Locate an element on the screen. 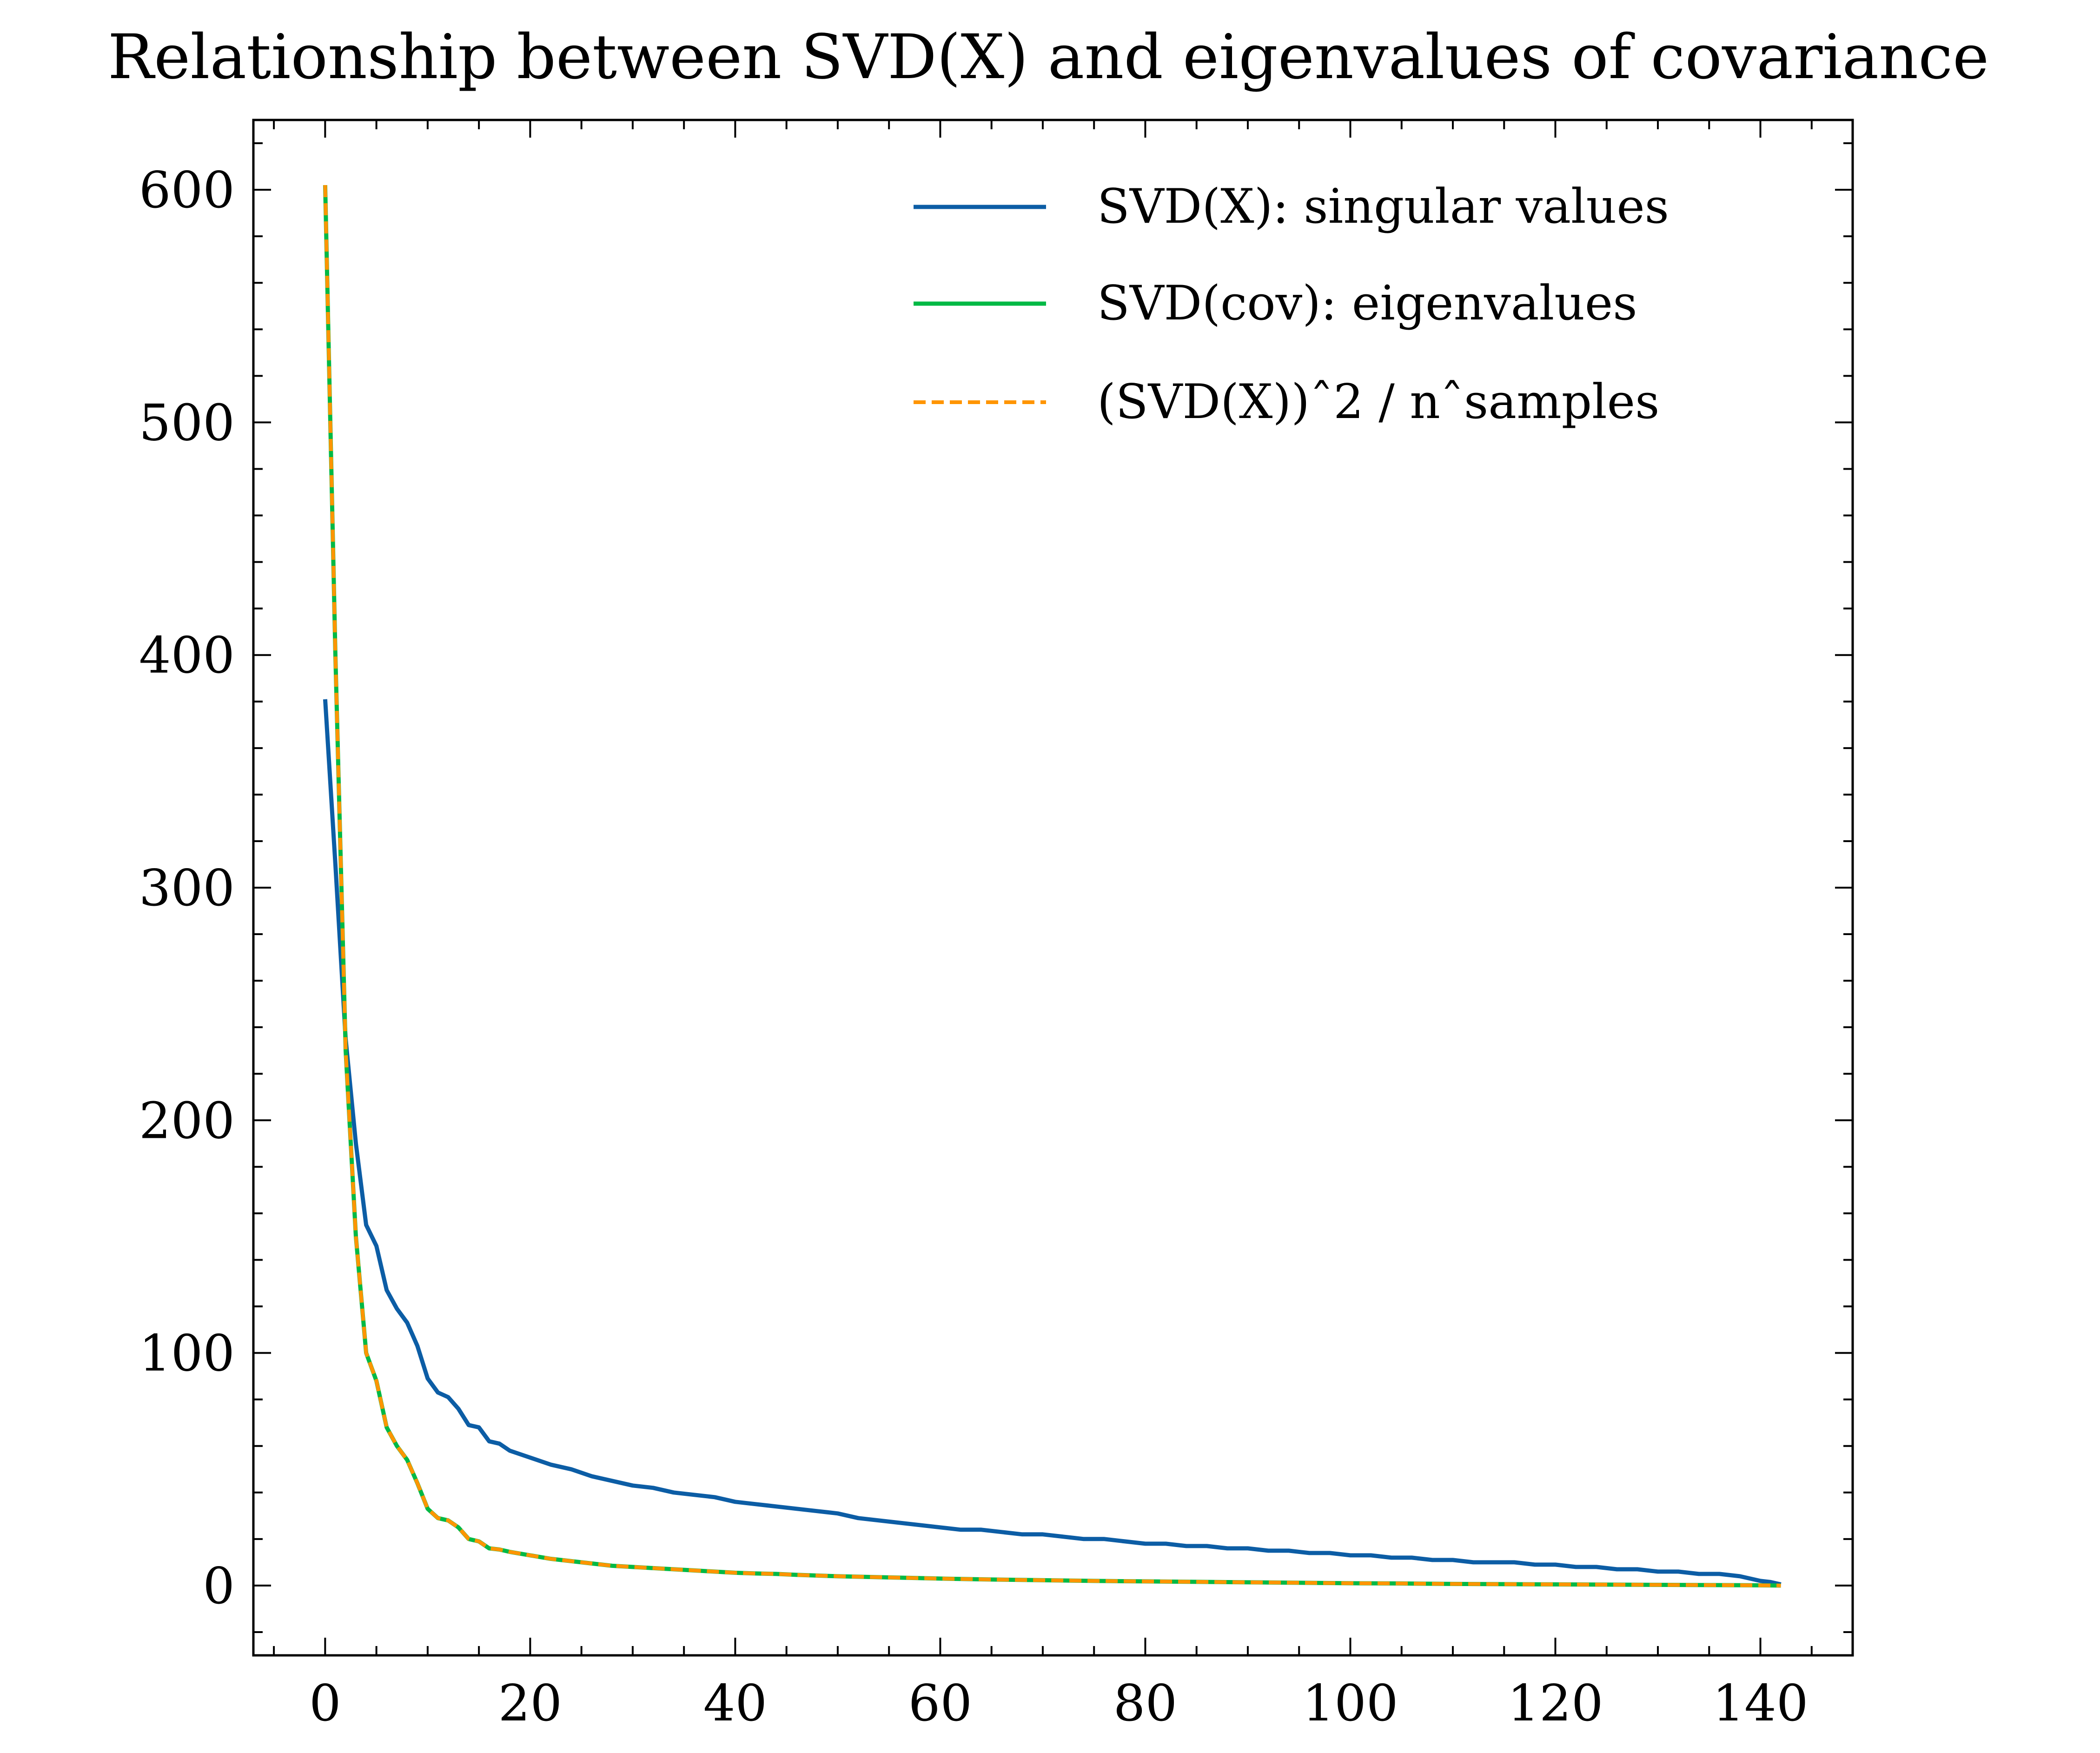 Image resolution: width=2100 pixels, height=1753 pixels. x-tick-label: 80 is located at coordinates (1145, 1704).